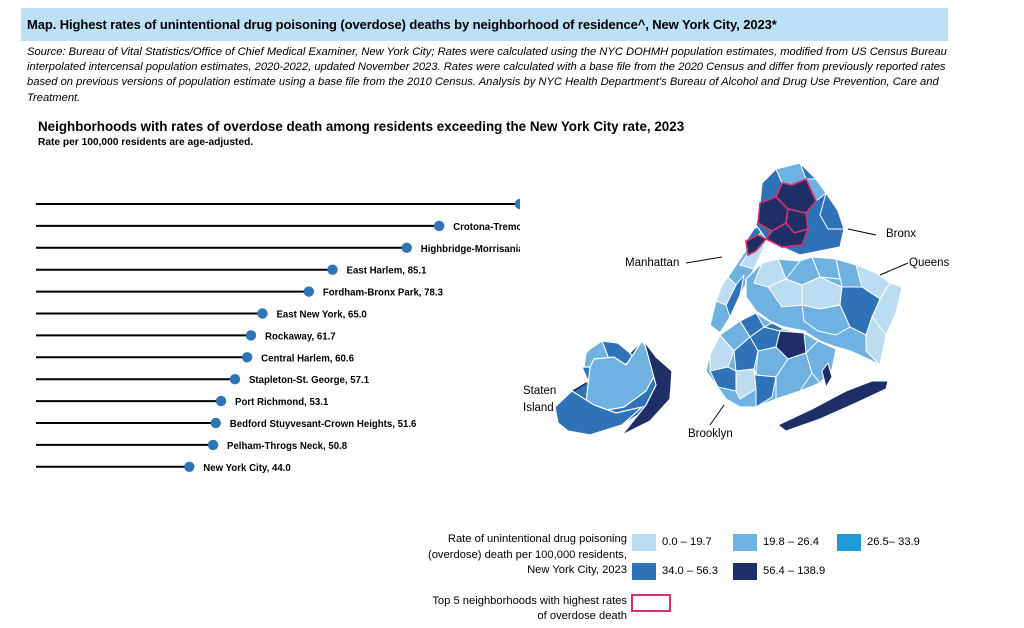 The width and height of the screenshot is (1024, 628). Describe the element at coordinates (704, 260) in the screenshot. I see `manhattan-leader` at that location.